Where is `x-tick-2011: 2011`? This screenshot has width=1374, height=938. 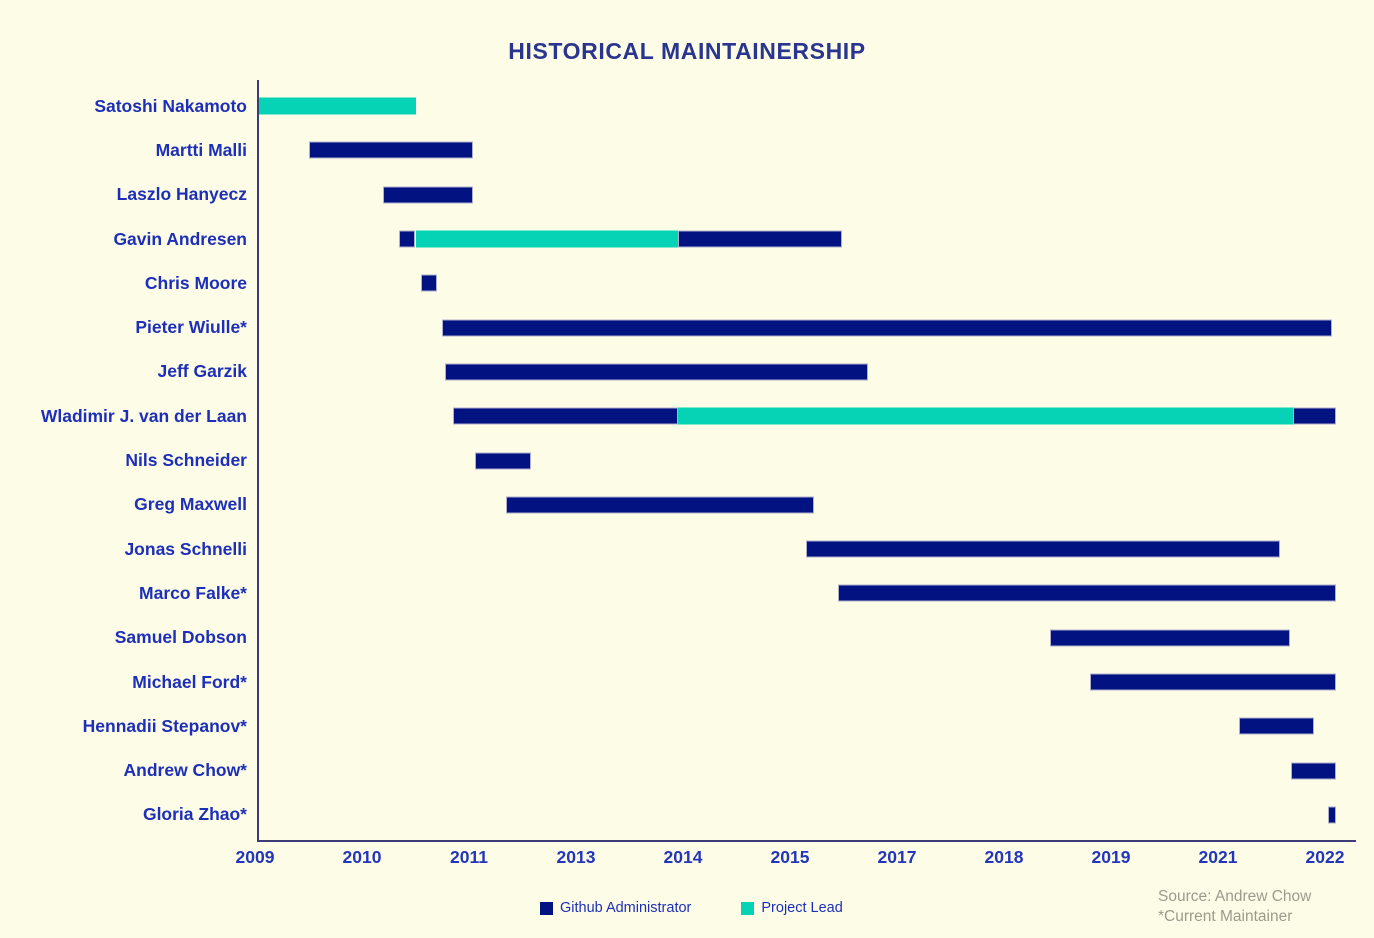
x-tick-2011: 2011 is located at coordinates (469, 857).